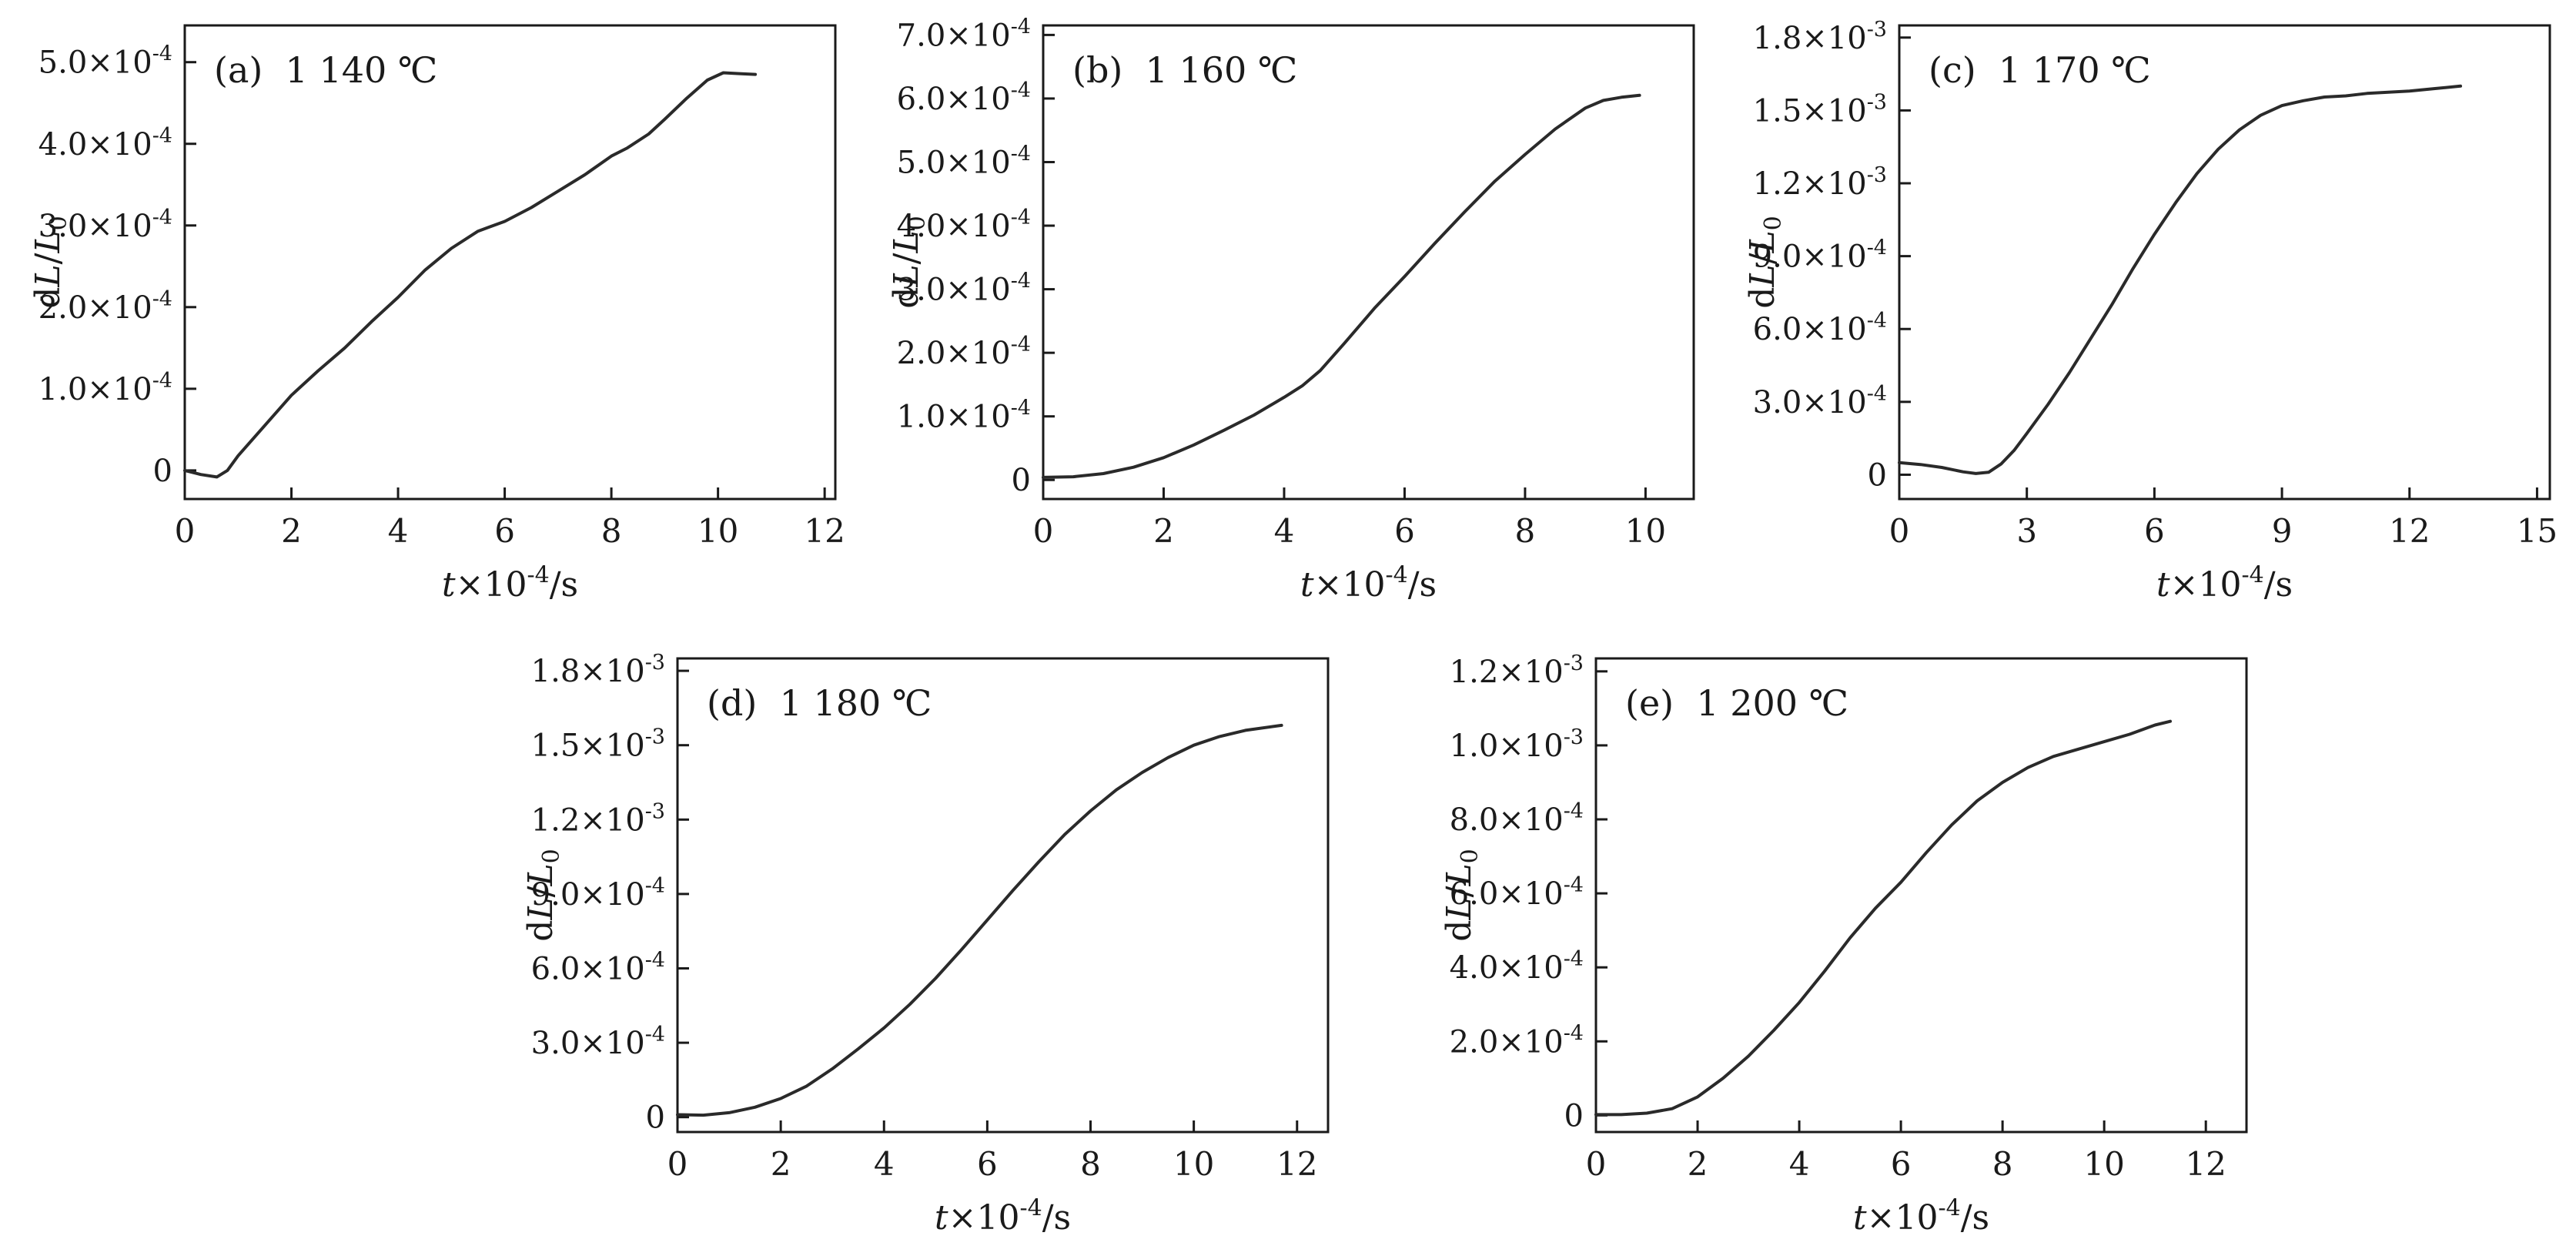  What do you see at coordinates (2538, 531) in the screenshot?
I see `x-tick-label: 15` at bounding box center [2538, 531].